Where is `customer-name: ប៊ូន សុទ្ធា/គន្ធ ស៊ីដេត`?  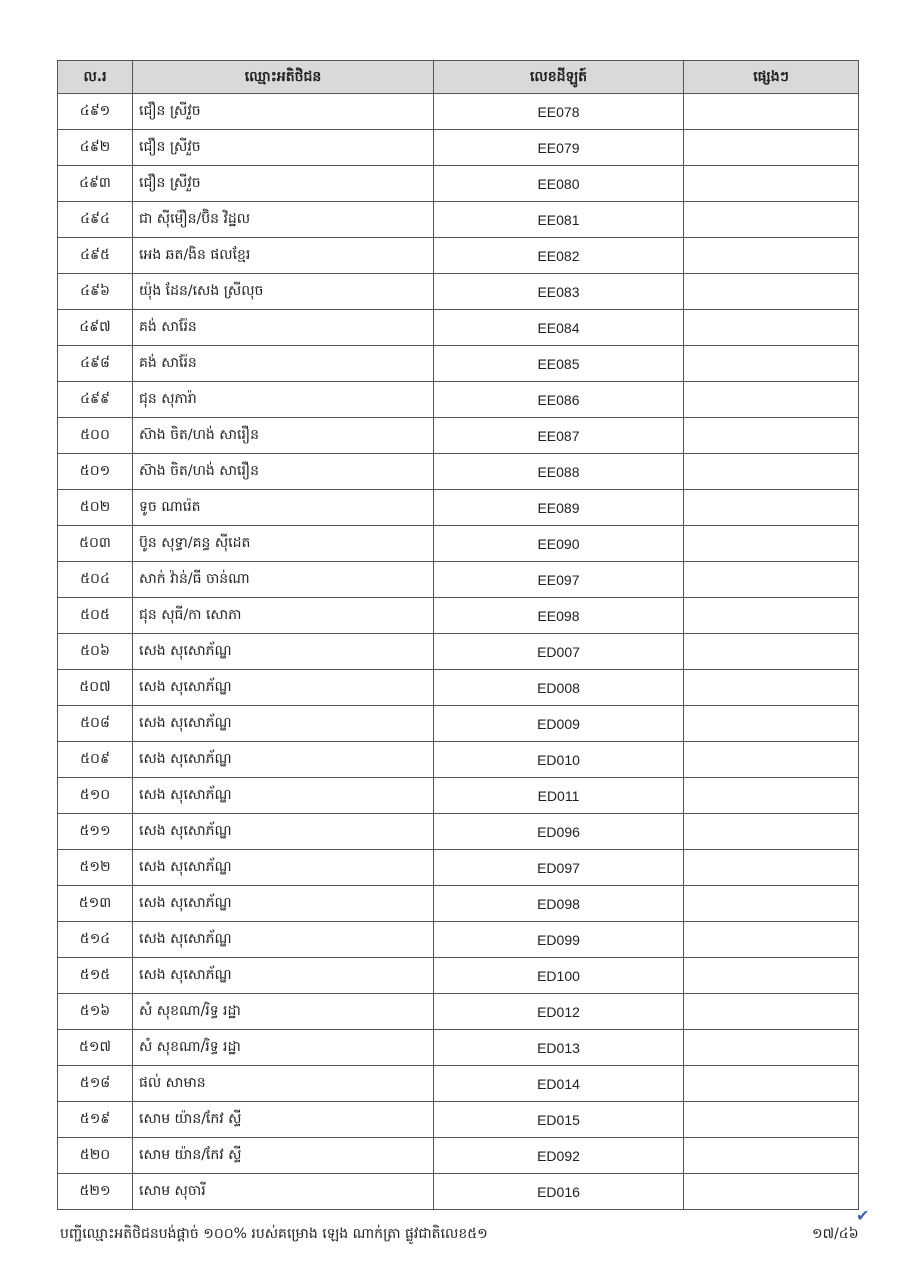
customer-name: ប៊ូន សុទ្ធា/គន្ធ ស៊ីដេត is located at coordinates (283, 543).